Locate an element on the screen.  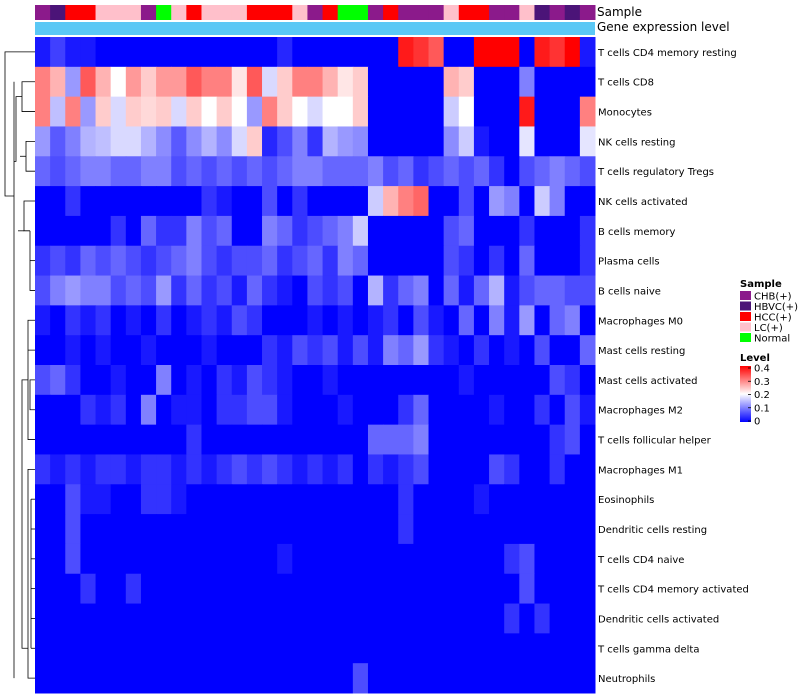
level-tick-label: 0.2 is located at coordinates (762, 395).